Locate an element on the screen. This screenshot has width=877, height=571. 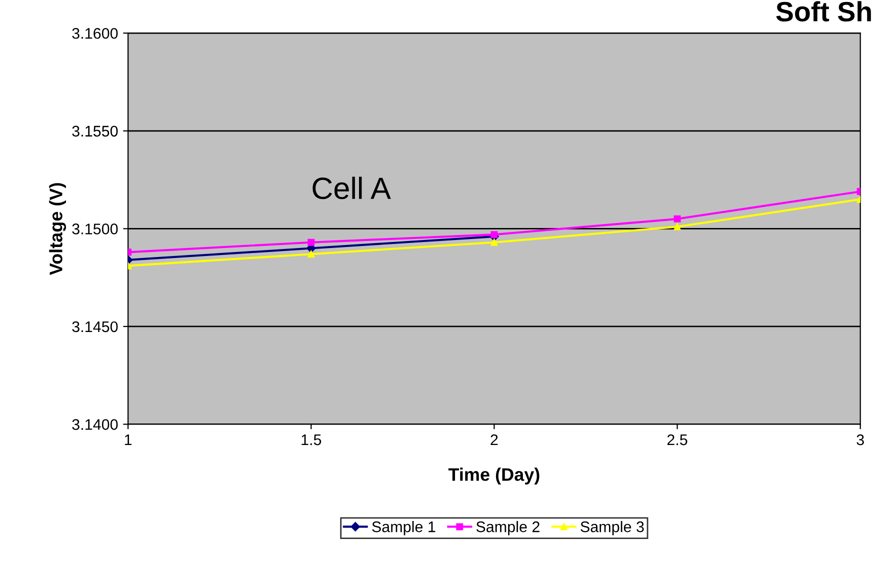
y-tick-label: 3.1450 is located at coordinates (95, 326).